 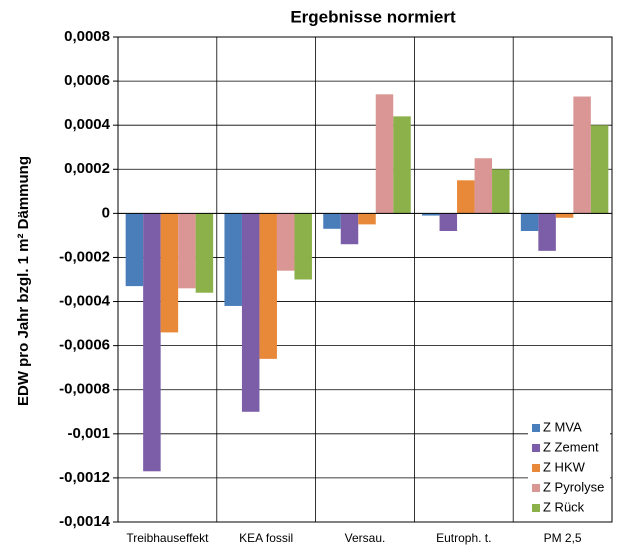 I want to click on y-tick-label: -0,0014, so click(x=85, y=521).